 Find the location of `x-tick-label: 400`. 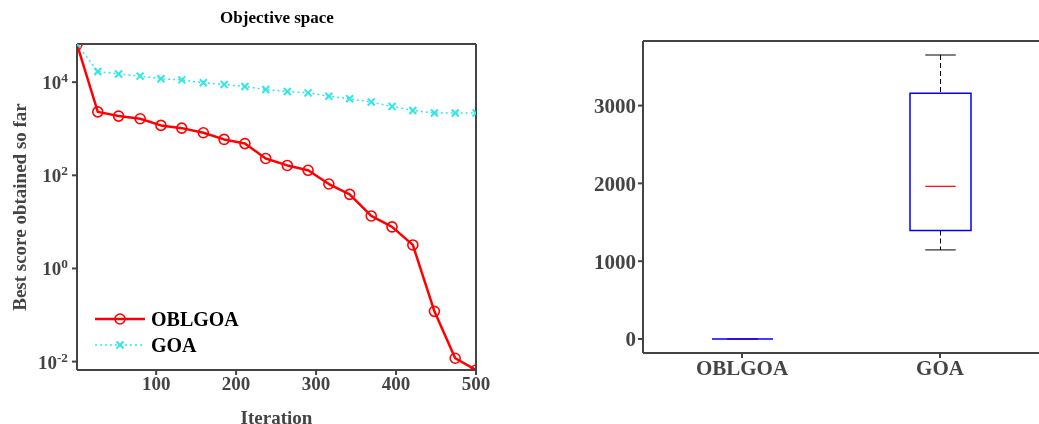

x-tick-label: 400 is located at coordinates (396, 384).